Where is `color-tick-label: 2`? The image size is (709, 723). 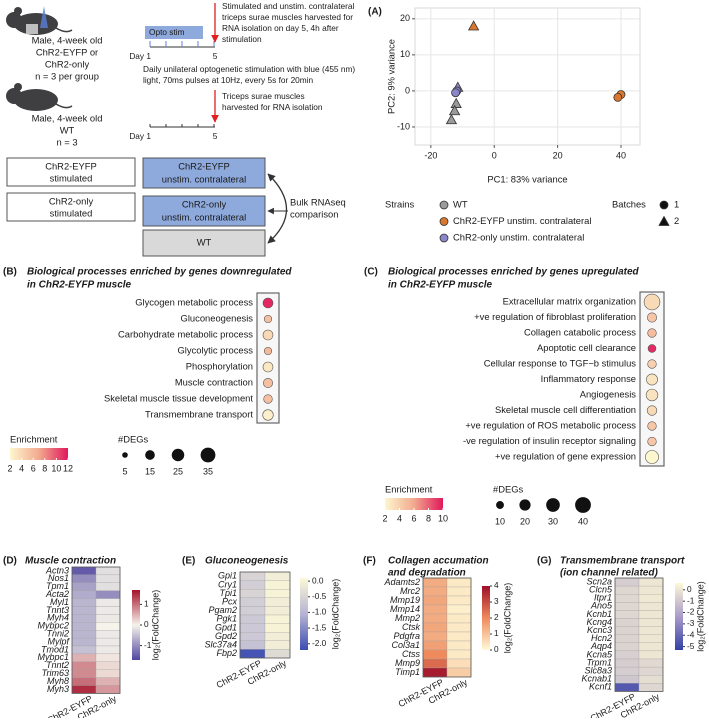 color-tick-label: 2 is located at coordinates (9, 468).